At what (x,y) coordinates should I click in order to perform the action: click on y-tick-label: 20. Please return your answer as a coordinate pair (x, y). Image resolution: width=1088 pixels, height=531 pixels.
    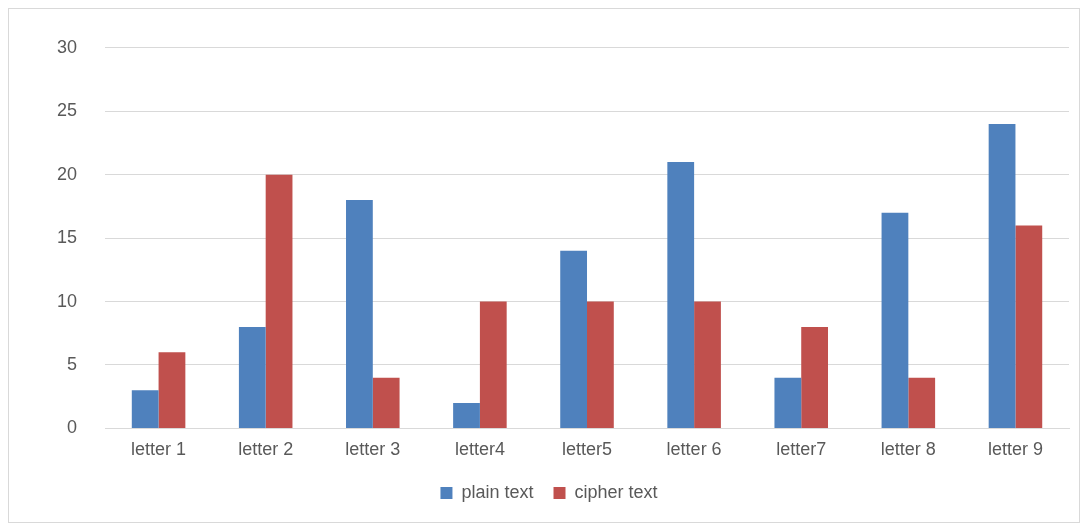
    Looking at the image, I should click on (67, 173).